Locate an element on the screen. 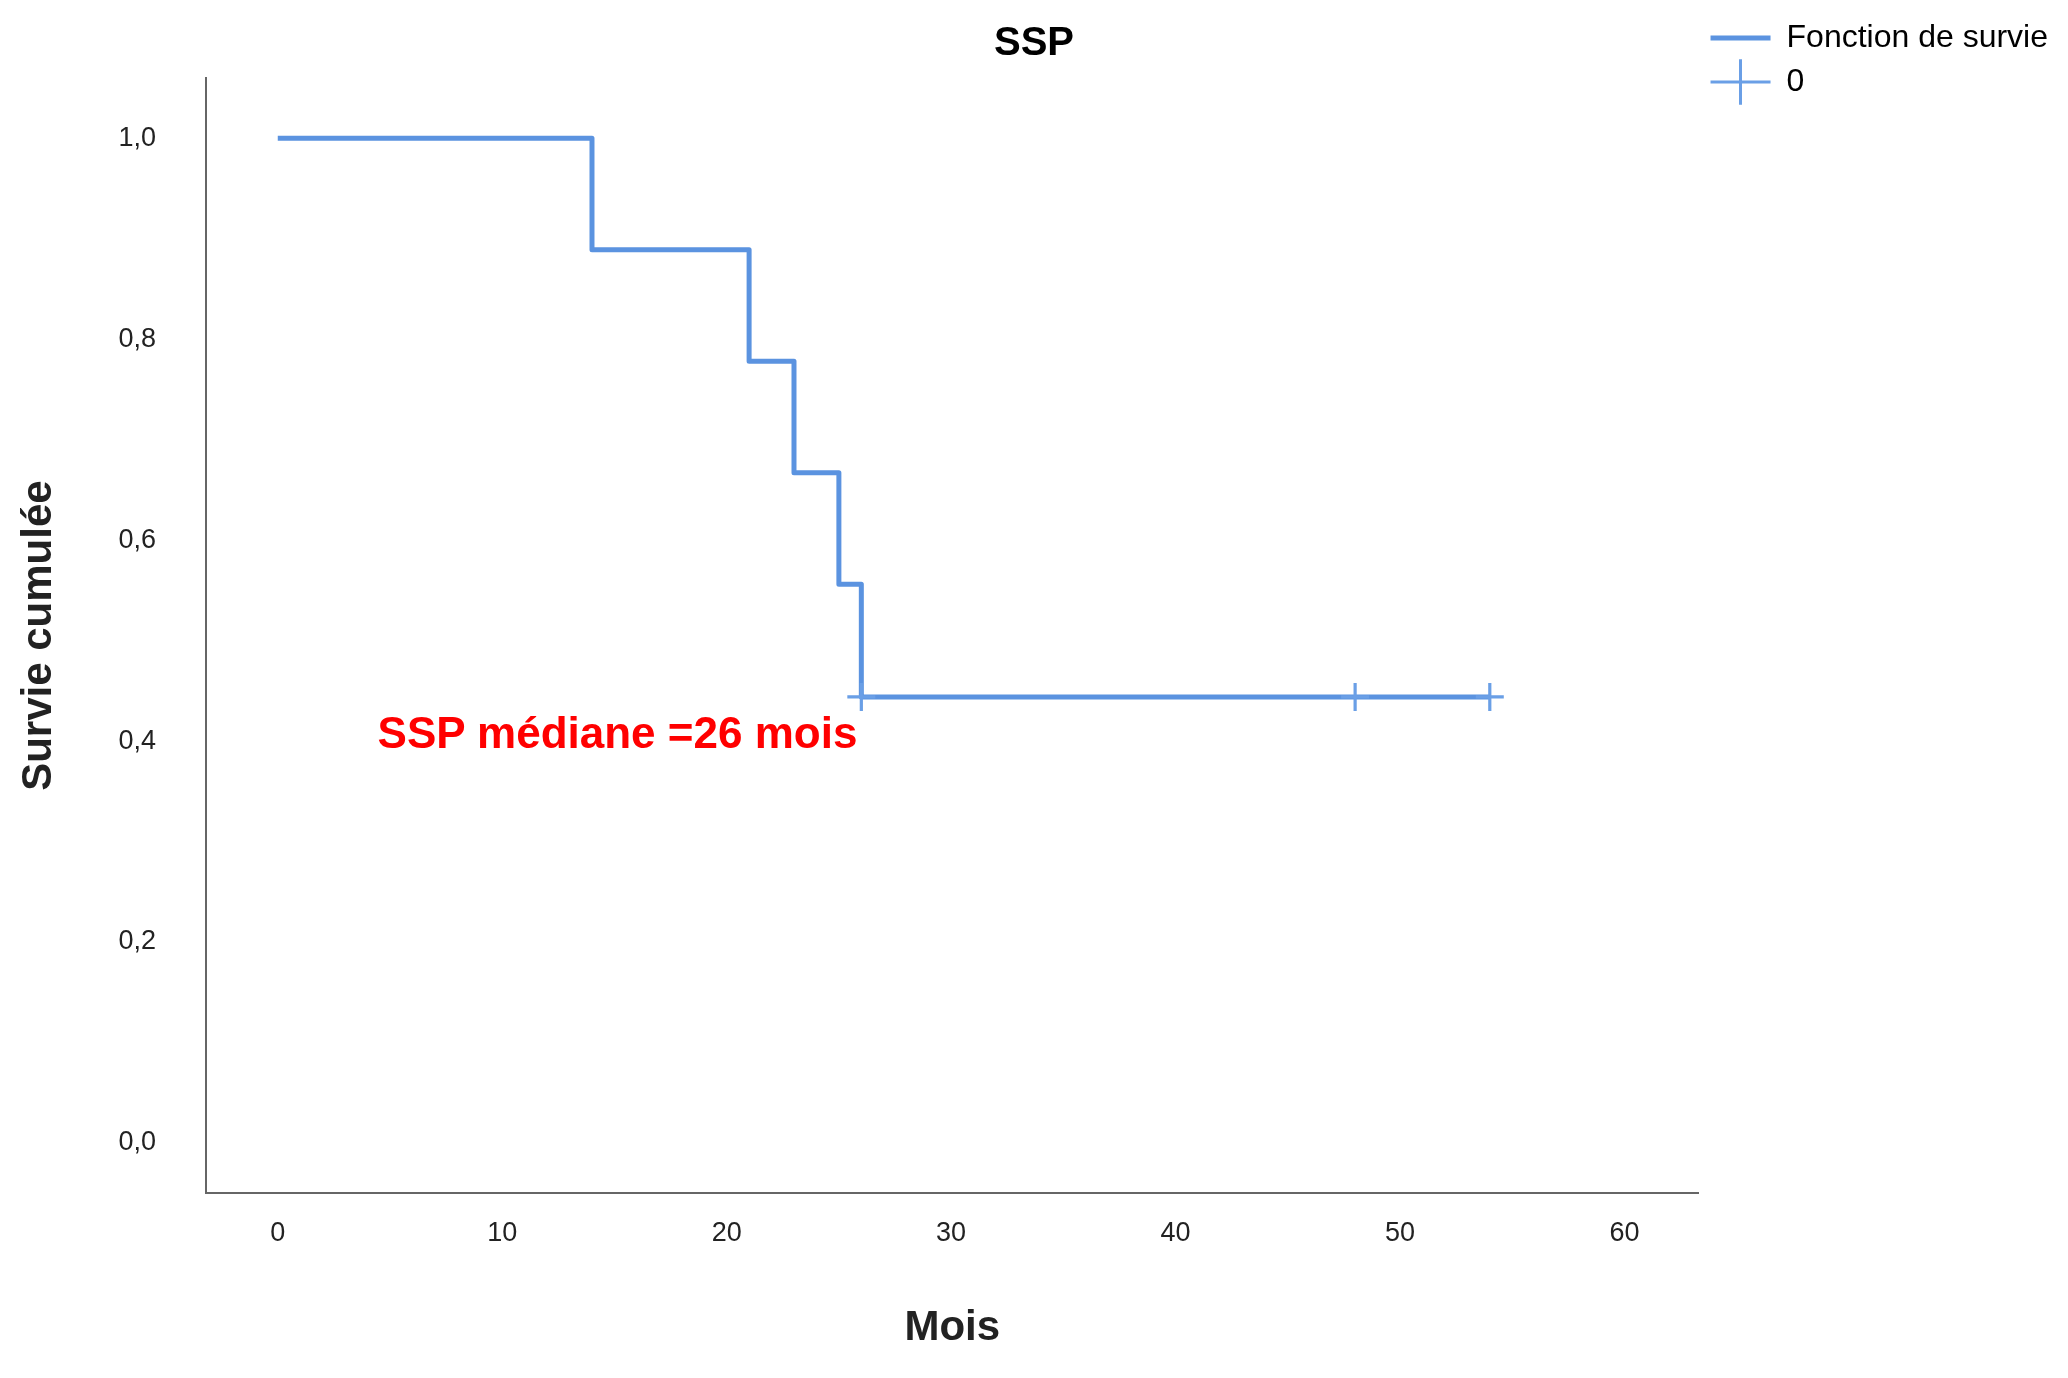  y-tick-label: 0,2 is located at coordinates (137, 940).